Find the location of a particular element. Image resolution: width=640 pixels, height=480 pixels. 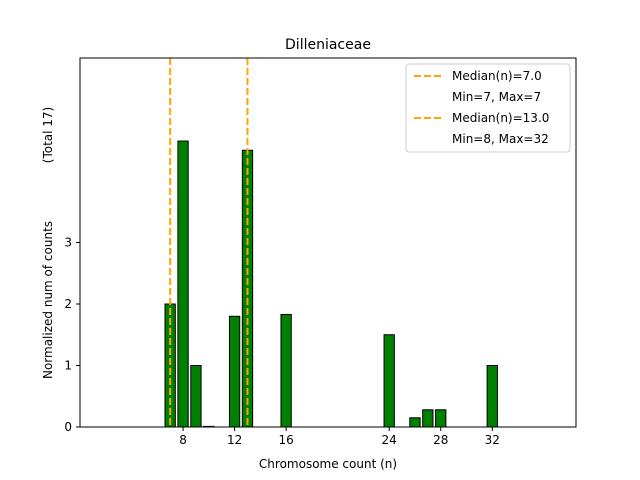

x-axis-label: Chromosome count (n) is located at coordinates (328, 464).